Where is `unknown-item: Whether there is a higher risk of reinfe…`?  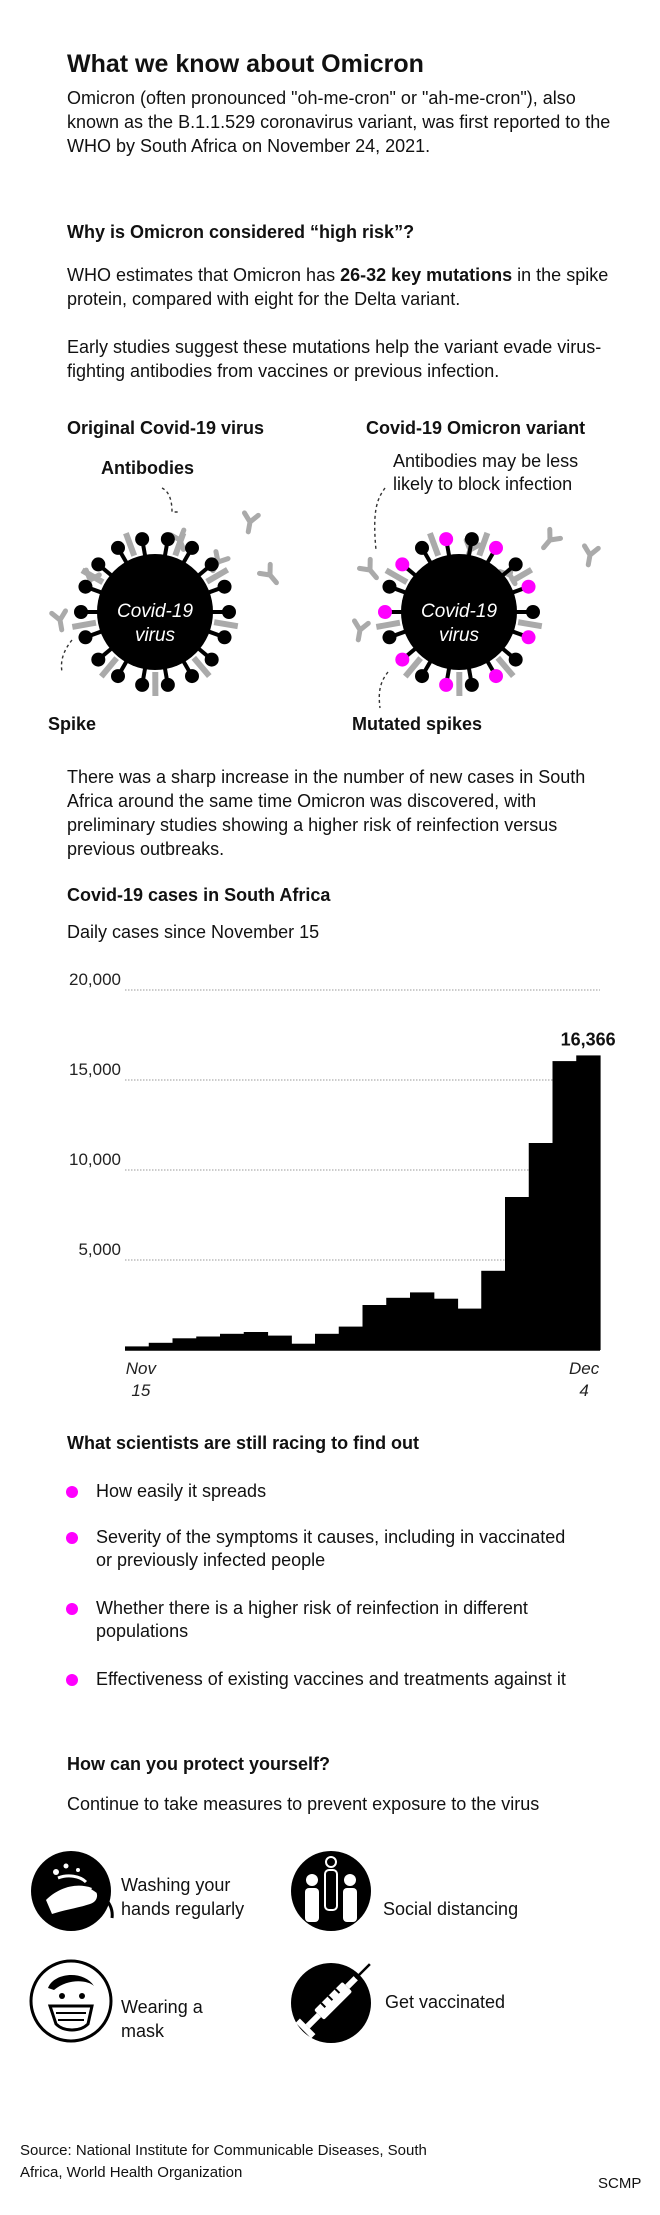
unknown-item: Whether there is a higher risk of reinfe… is located at coordinates (316, 1620).